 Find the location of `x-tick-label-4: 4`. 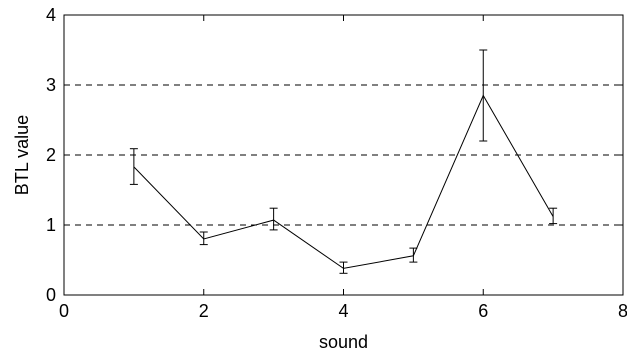

x-tick-label-4: 4 is located at coordinates (343, 311).